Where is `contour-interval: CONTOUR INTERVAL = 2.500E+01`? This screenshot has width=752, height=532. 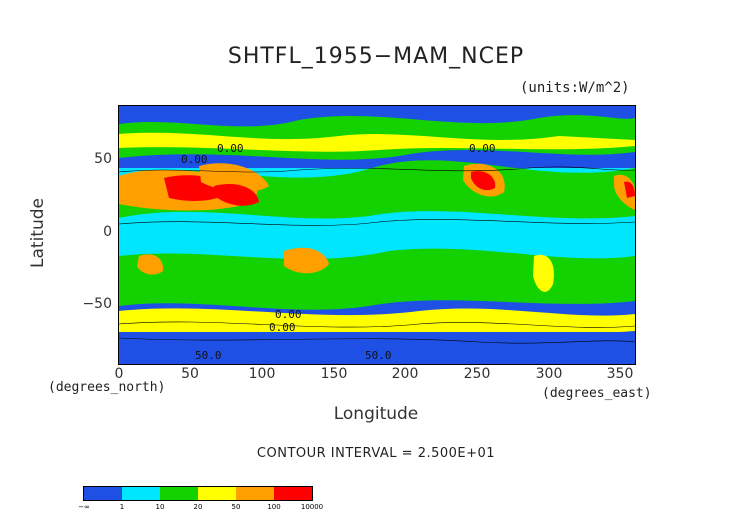 contour-interval: CONTOUR INTERVAL = 2.500E+01 is located at coordinates (376, 453).